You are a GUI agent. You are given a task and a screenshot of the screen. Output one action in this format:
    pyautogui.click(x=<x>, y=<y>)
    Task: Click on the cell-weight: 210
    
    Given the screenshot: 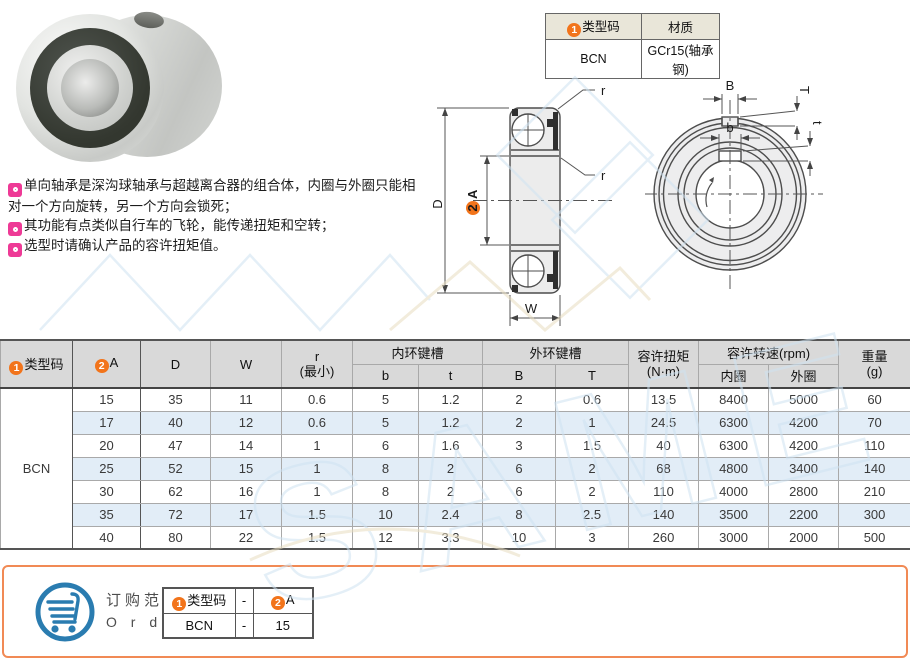 What is the action you would take?
    pyautogui.click(x=874, y=491)
    